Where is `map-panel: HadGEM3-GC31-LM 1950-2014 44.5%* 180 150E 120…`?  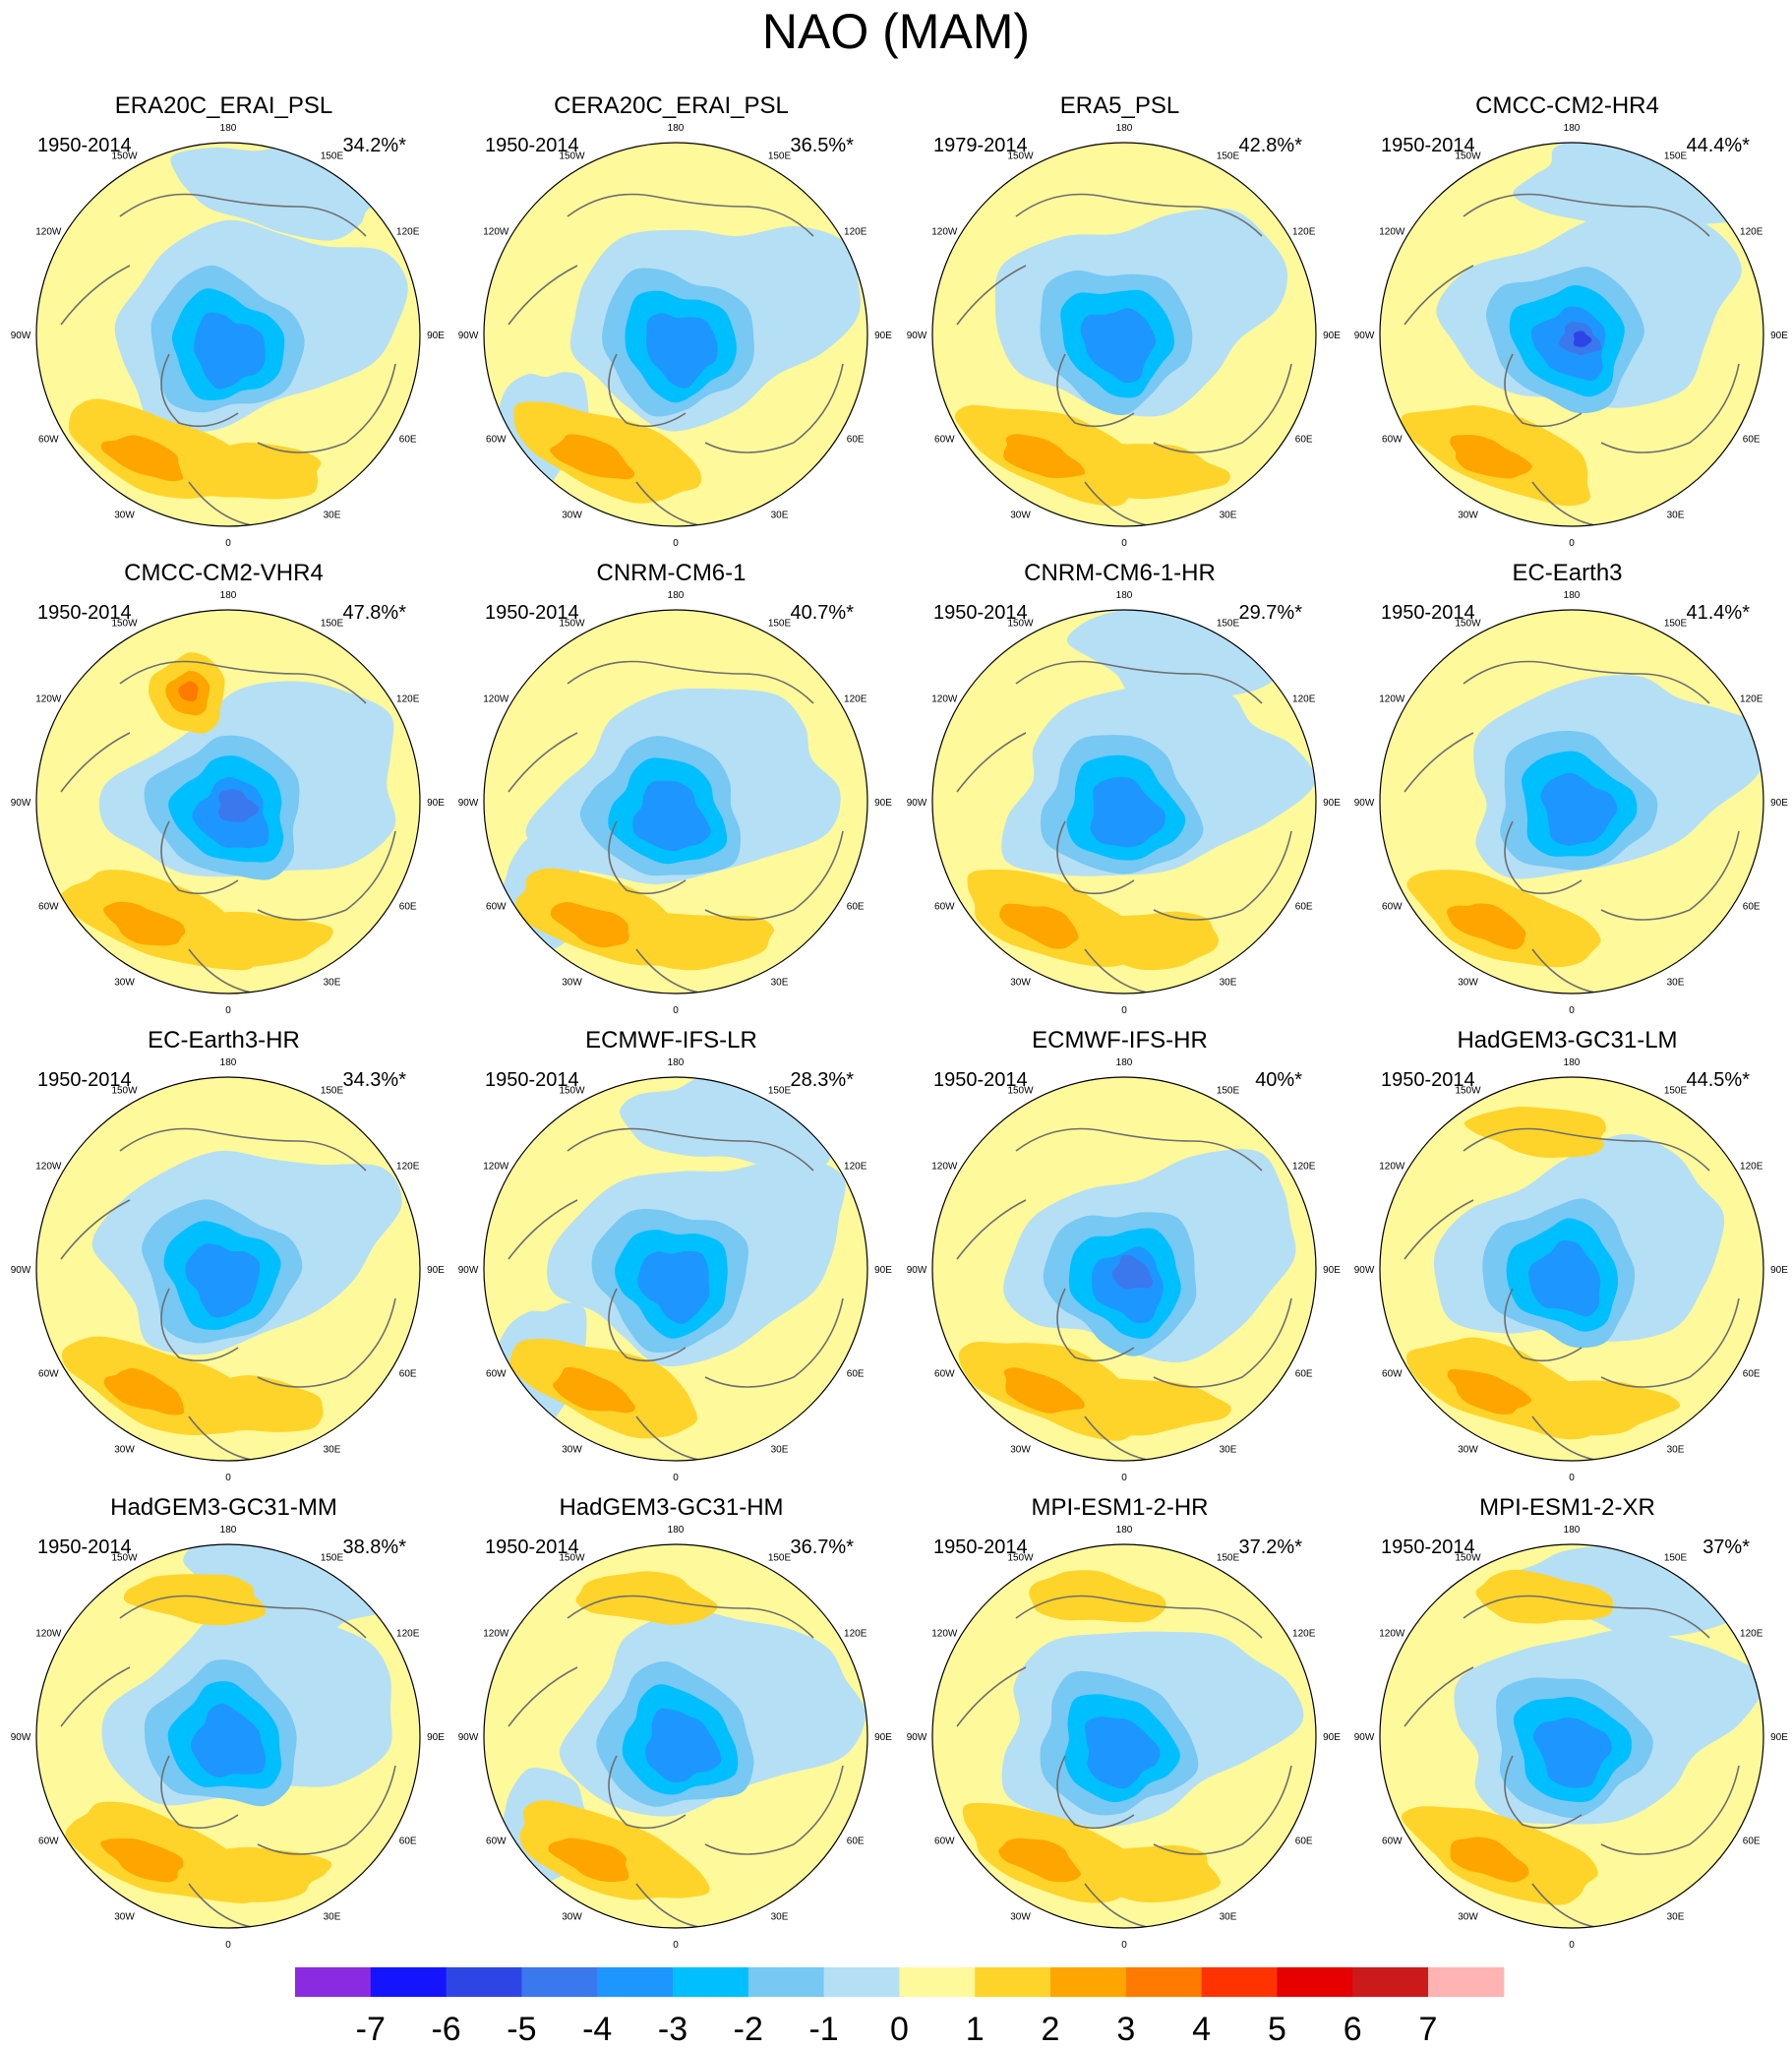
map-panel: HadGEM3-GC31-LM 1950-2014 44.5%* 180 150E 120… is located at coordinates (1567, 1208).